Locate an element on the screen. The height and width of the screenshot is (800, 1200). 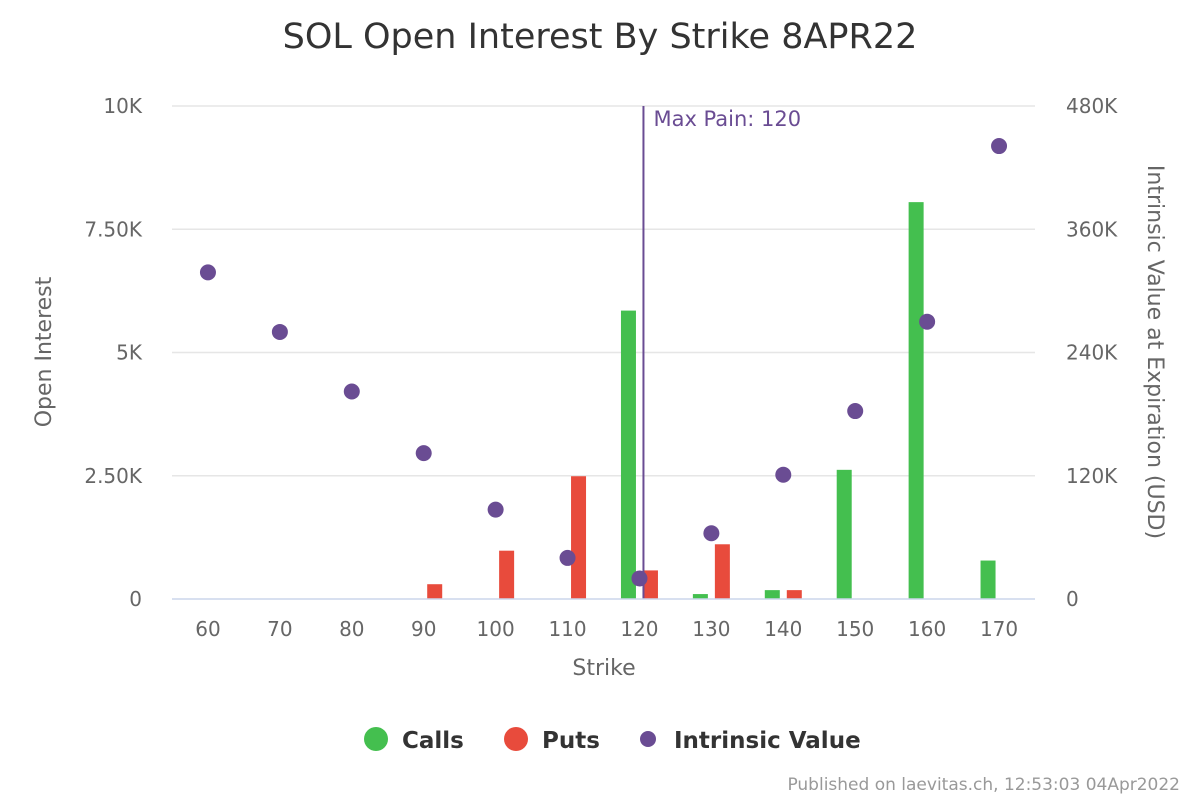
y-tick-label: 5K is located at coordinates (129, 353).